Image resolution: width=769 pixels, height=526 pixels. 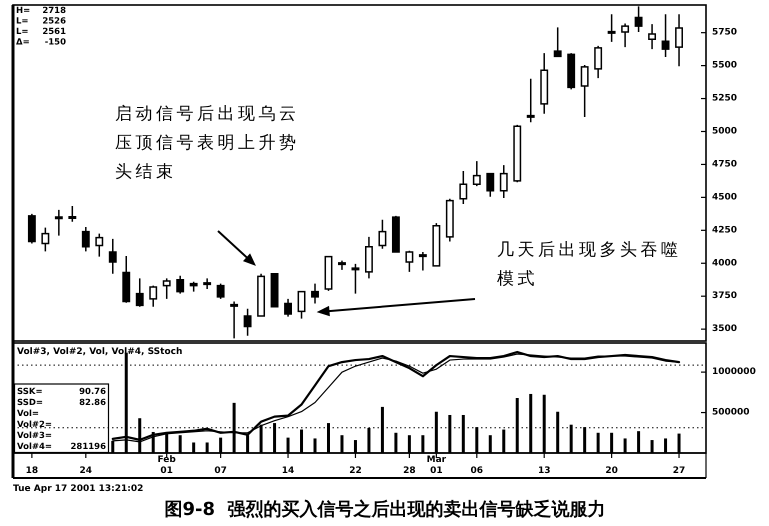 I want to click on y-tick-label: 5750, so click(x=725, y=33).